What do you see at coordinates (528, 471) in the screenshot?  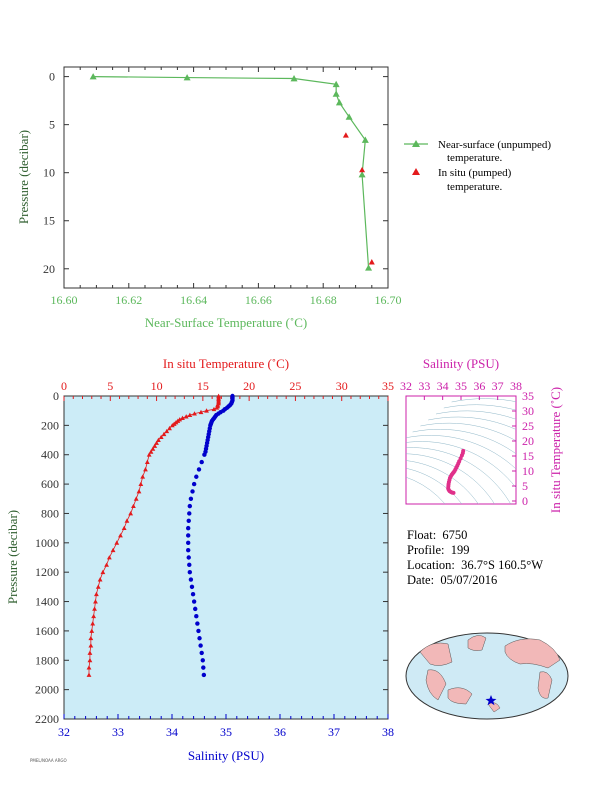 I see `ts-y-tick-label: 10` at bounding box center [528, 471].